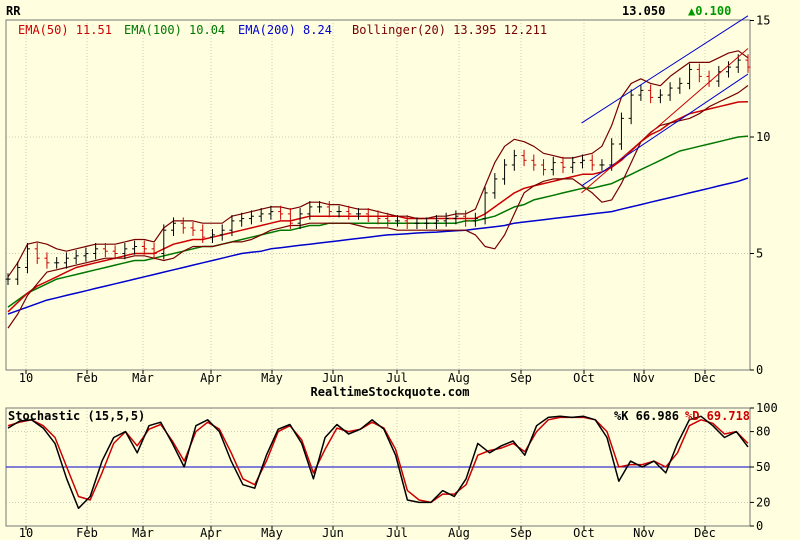 This screenshot has width=800, height=540. I want to click on price-change: ▲0.100, so click(709, 11).